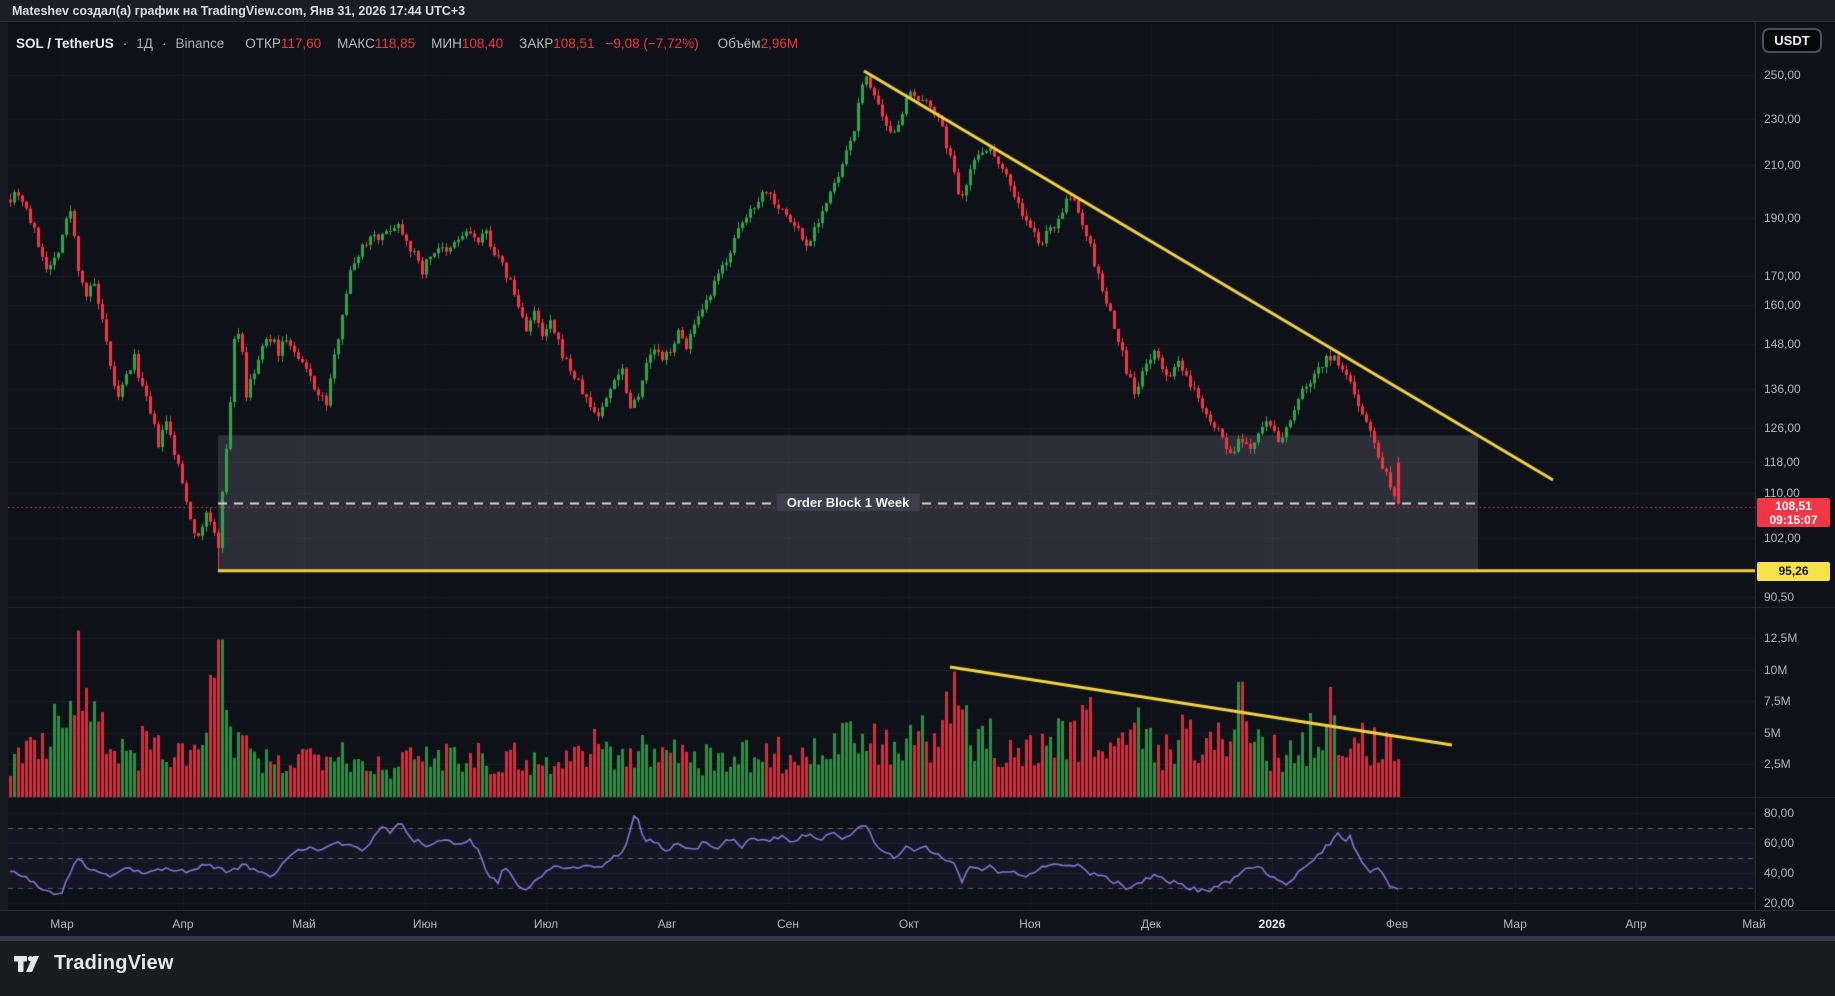  What do you see at coordinates (1397, 924) in the screenshot?
I see `time-tick-label: Фев` at bounding box center [1397, 924].